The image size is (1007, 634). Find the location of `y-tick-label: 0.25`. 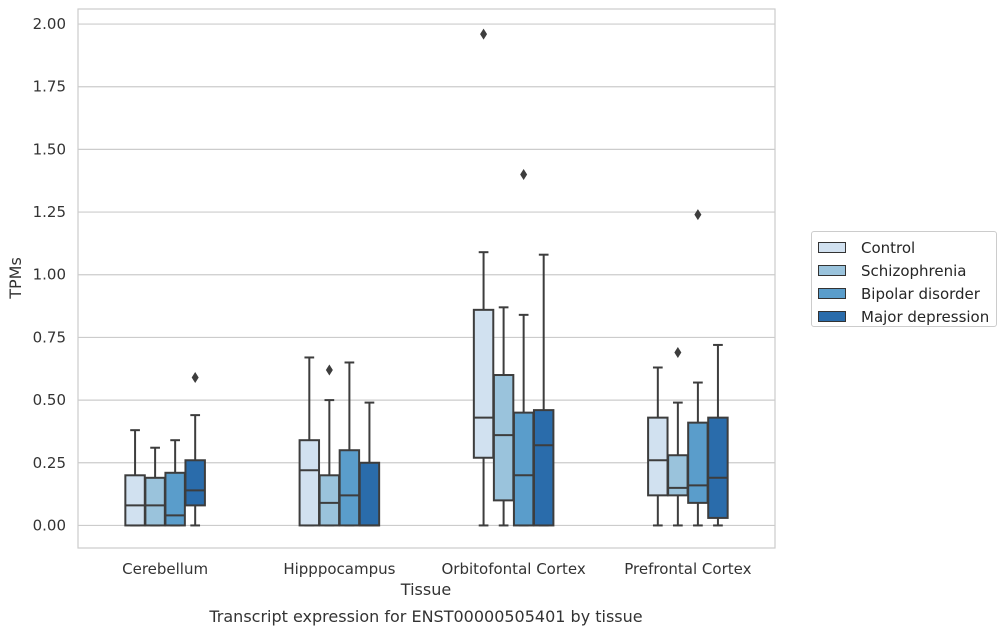

y-tick-label: 0.25 is located at coordinates (49, 463).